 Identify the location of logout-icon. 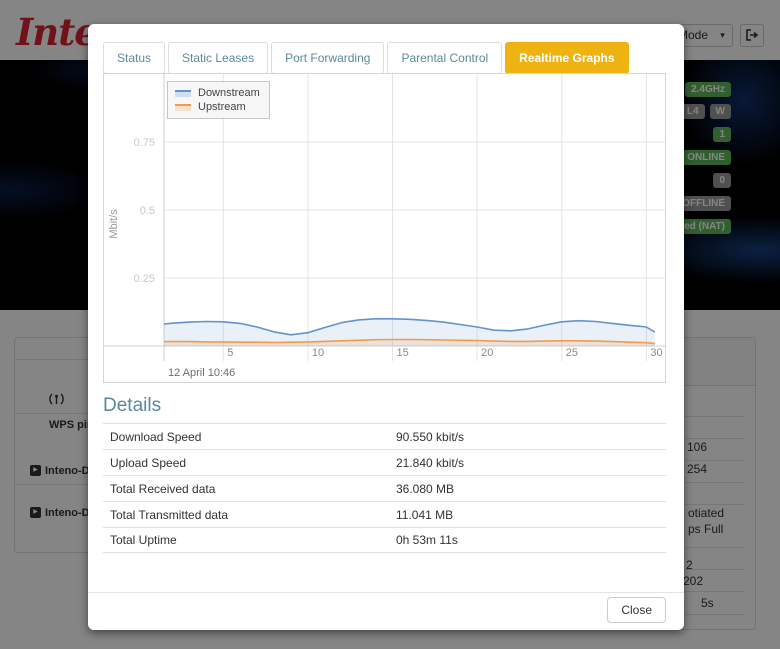
(752, 36).